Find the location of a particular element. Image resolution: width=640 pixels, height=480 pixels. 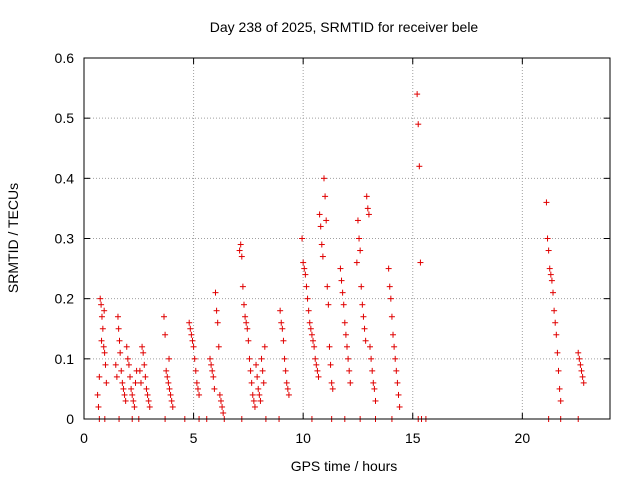

y-axis-title: SRMTID / TECUs is located at coordinates (13, 238).